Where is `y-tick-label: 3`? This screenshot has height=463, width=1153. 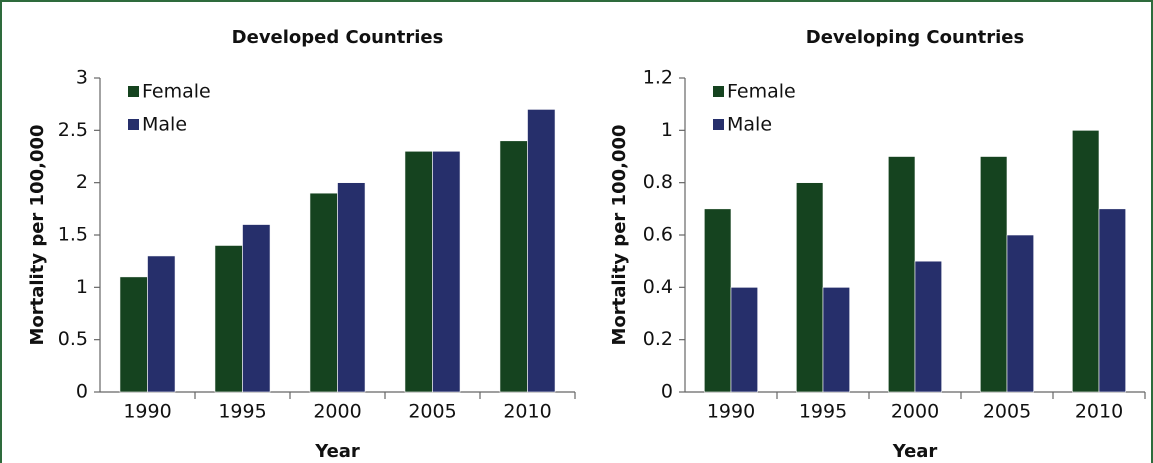 y-tick-label: 3 is located at coordinates (82, 78).